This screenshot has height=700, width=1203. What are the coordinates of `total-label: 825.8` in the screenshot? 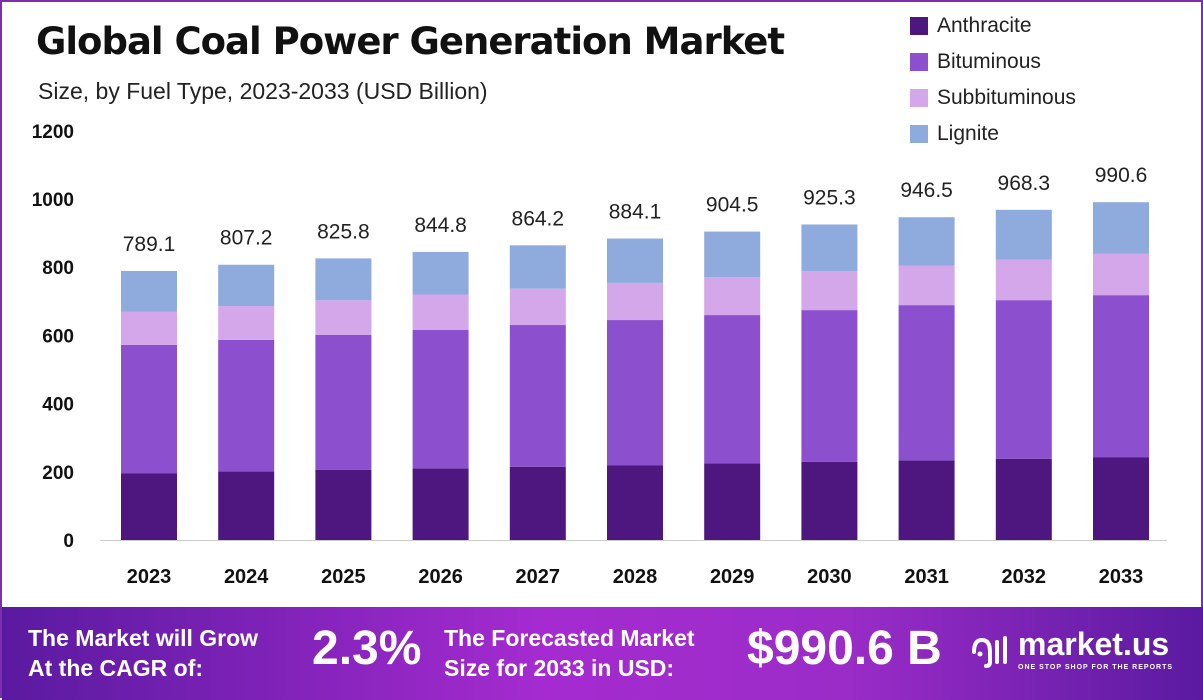 It's located at (343, 231).